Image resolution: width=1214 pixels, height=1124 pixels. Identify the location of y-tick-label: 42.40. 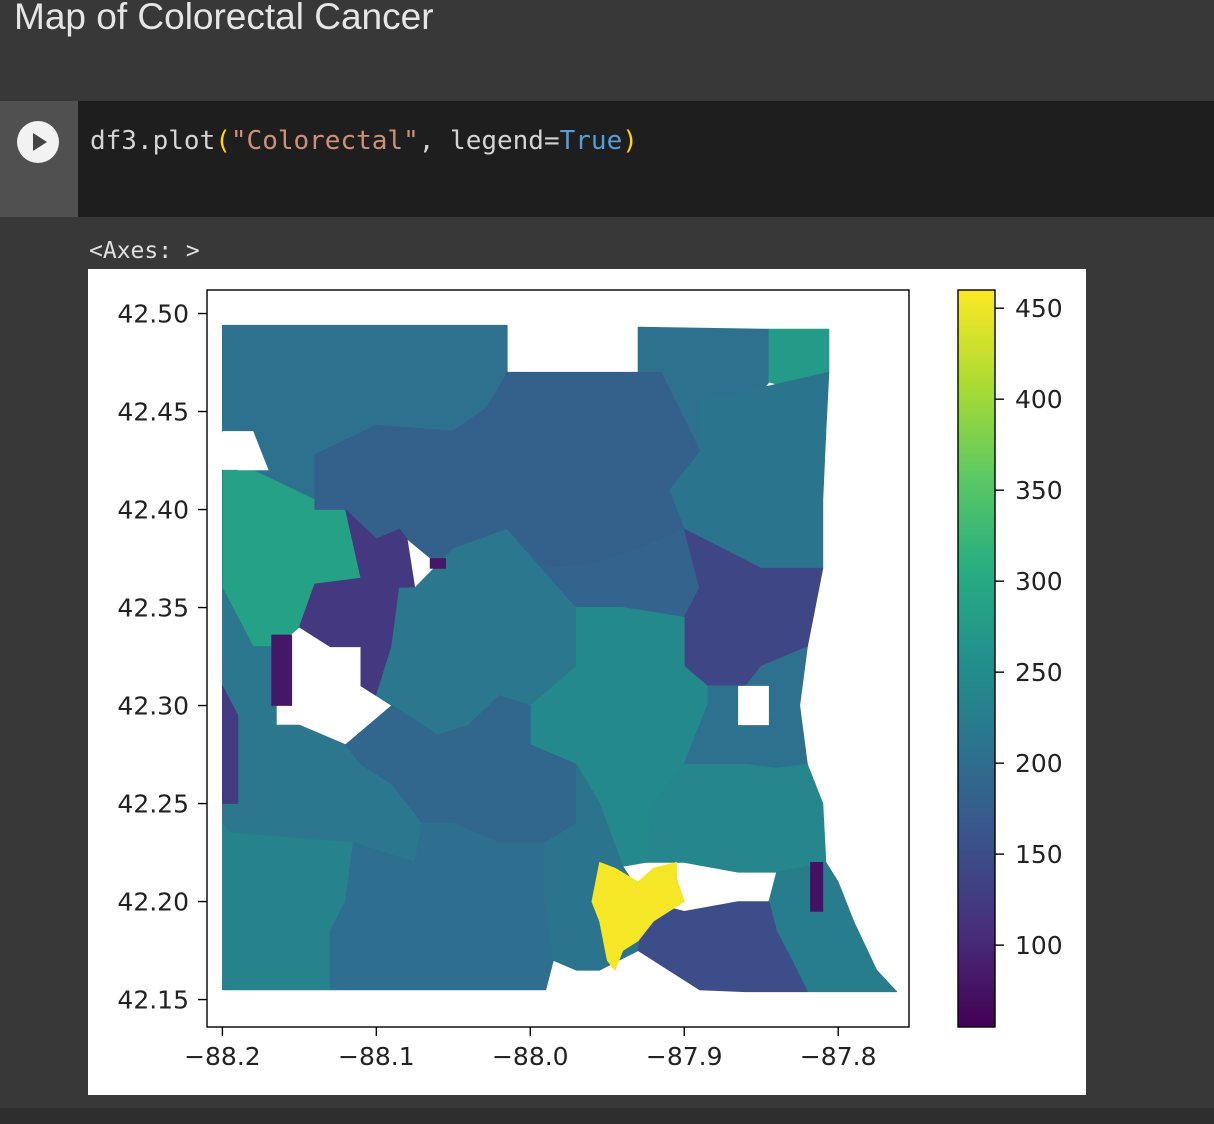
(153, 510).